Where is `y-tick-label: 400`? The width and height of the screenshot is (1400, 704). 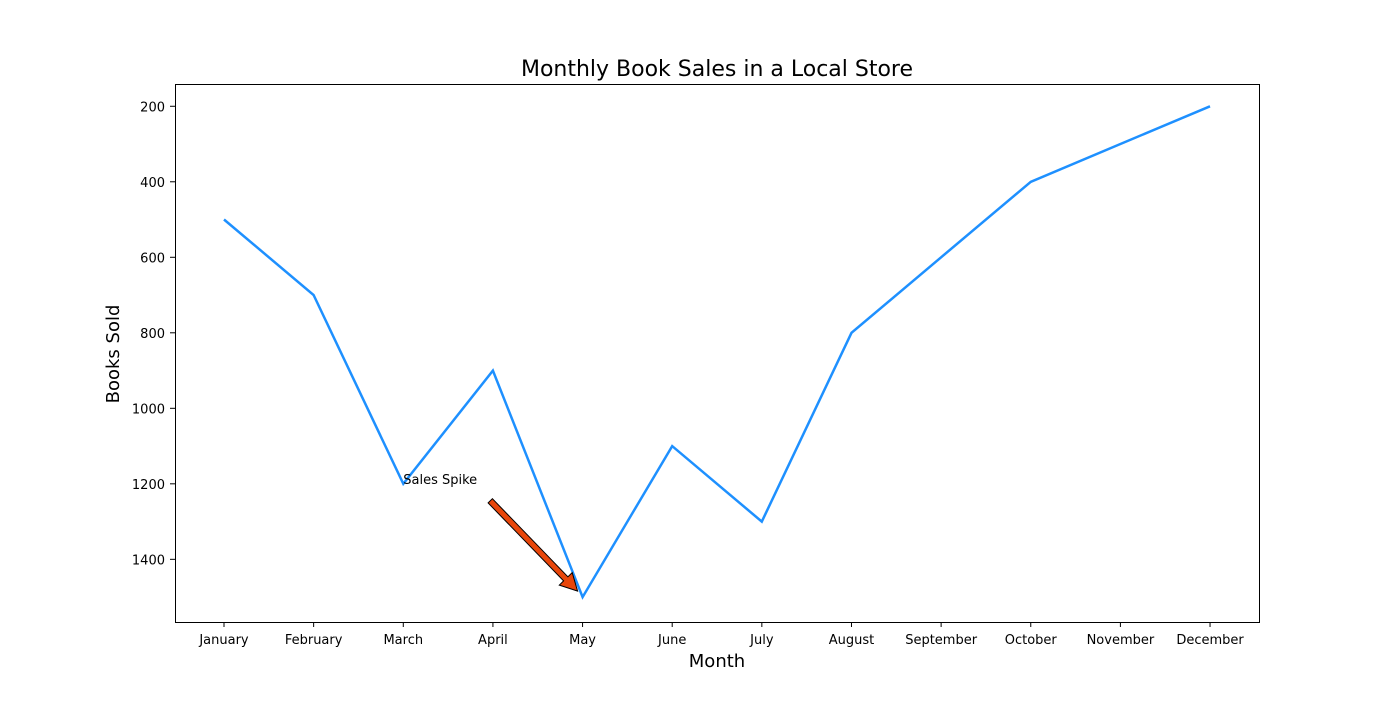 y-tick-label: 400 is located at coordinates (152, 183).